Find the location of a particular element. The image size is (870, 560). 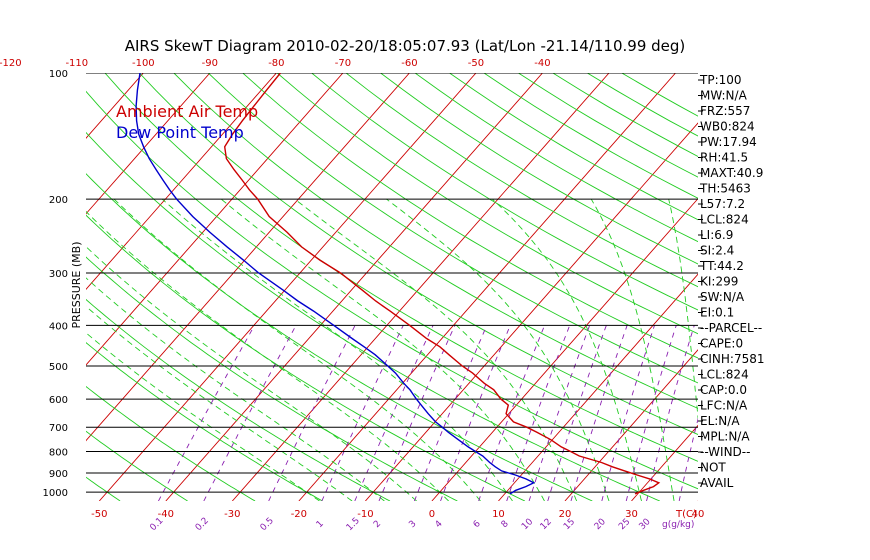

index-entry: LFC:N/A is located at coordinates (724, 406).